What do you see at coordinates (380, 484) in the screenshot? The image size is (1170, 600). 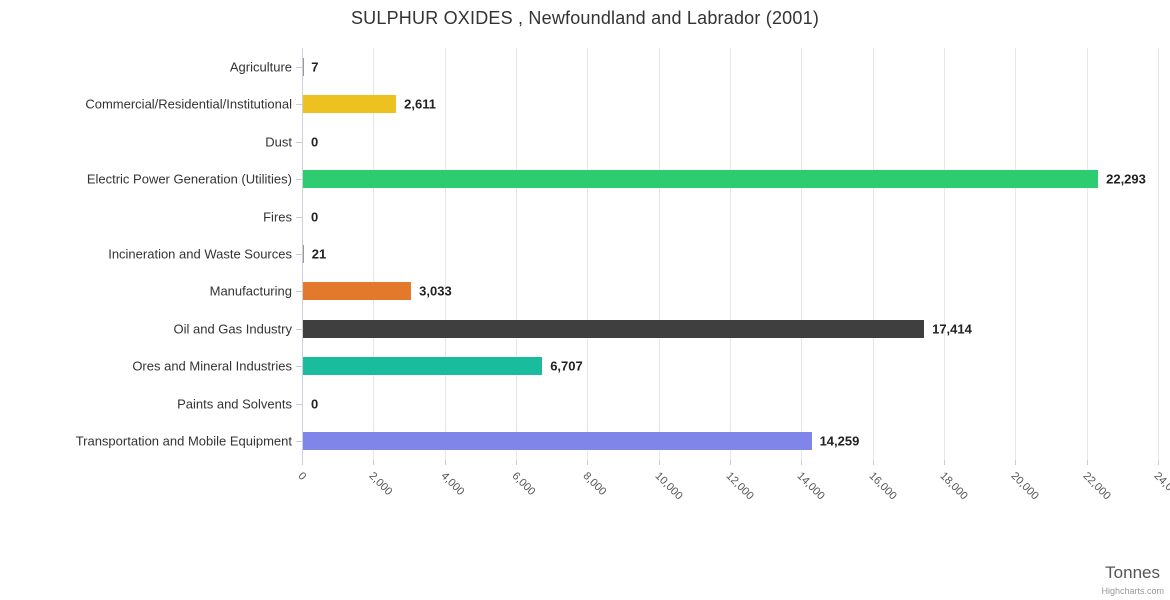 I see `x-tick-label: 2,000` at bounding box center [380, 484].